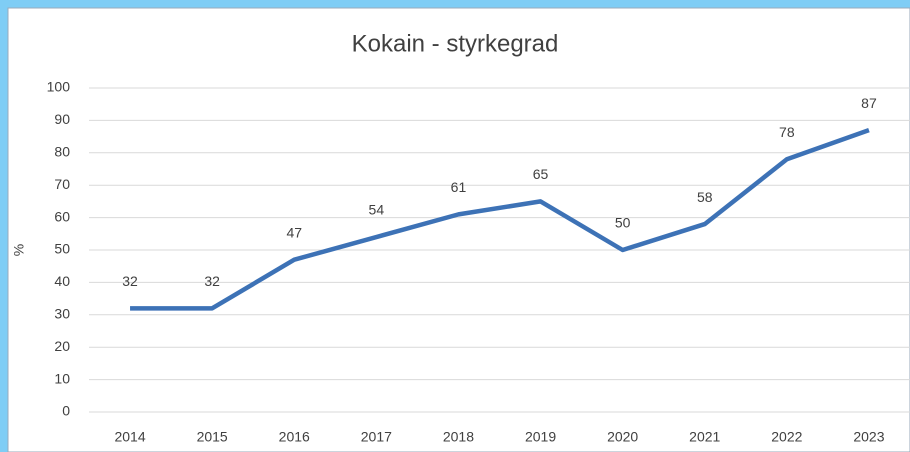 The image size is (910, 452). I want to click on data-label: 87, so click(869, 103).